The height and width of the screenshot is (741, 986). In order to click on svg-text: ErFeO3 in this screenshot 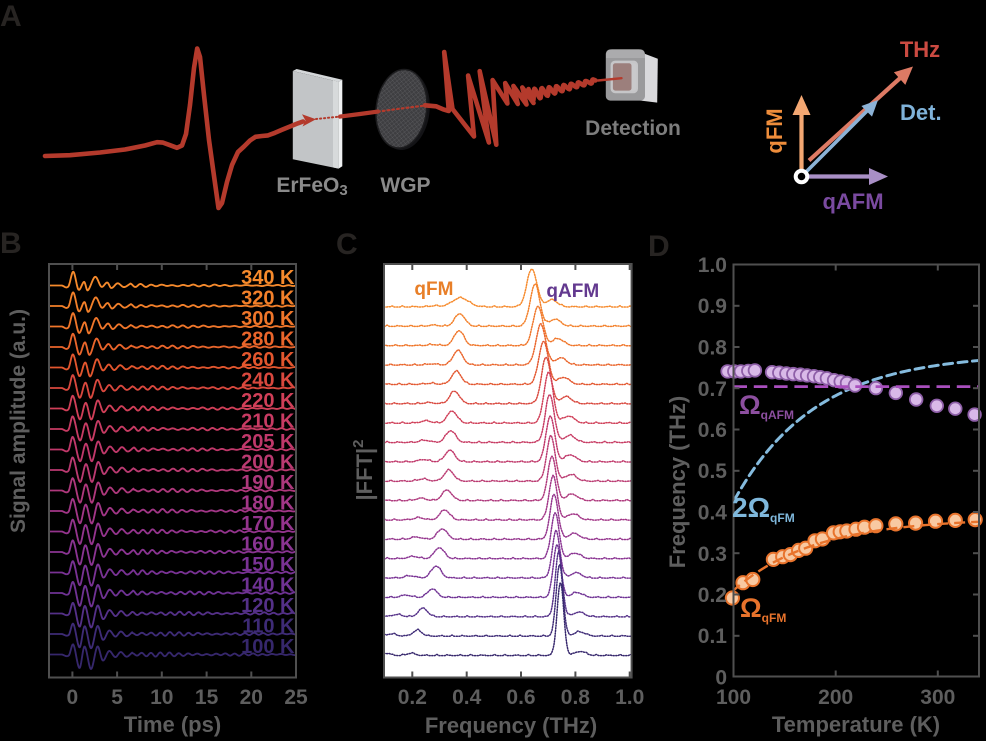, I will do `click(311, 186)`.